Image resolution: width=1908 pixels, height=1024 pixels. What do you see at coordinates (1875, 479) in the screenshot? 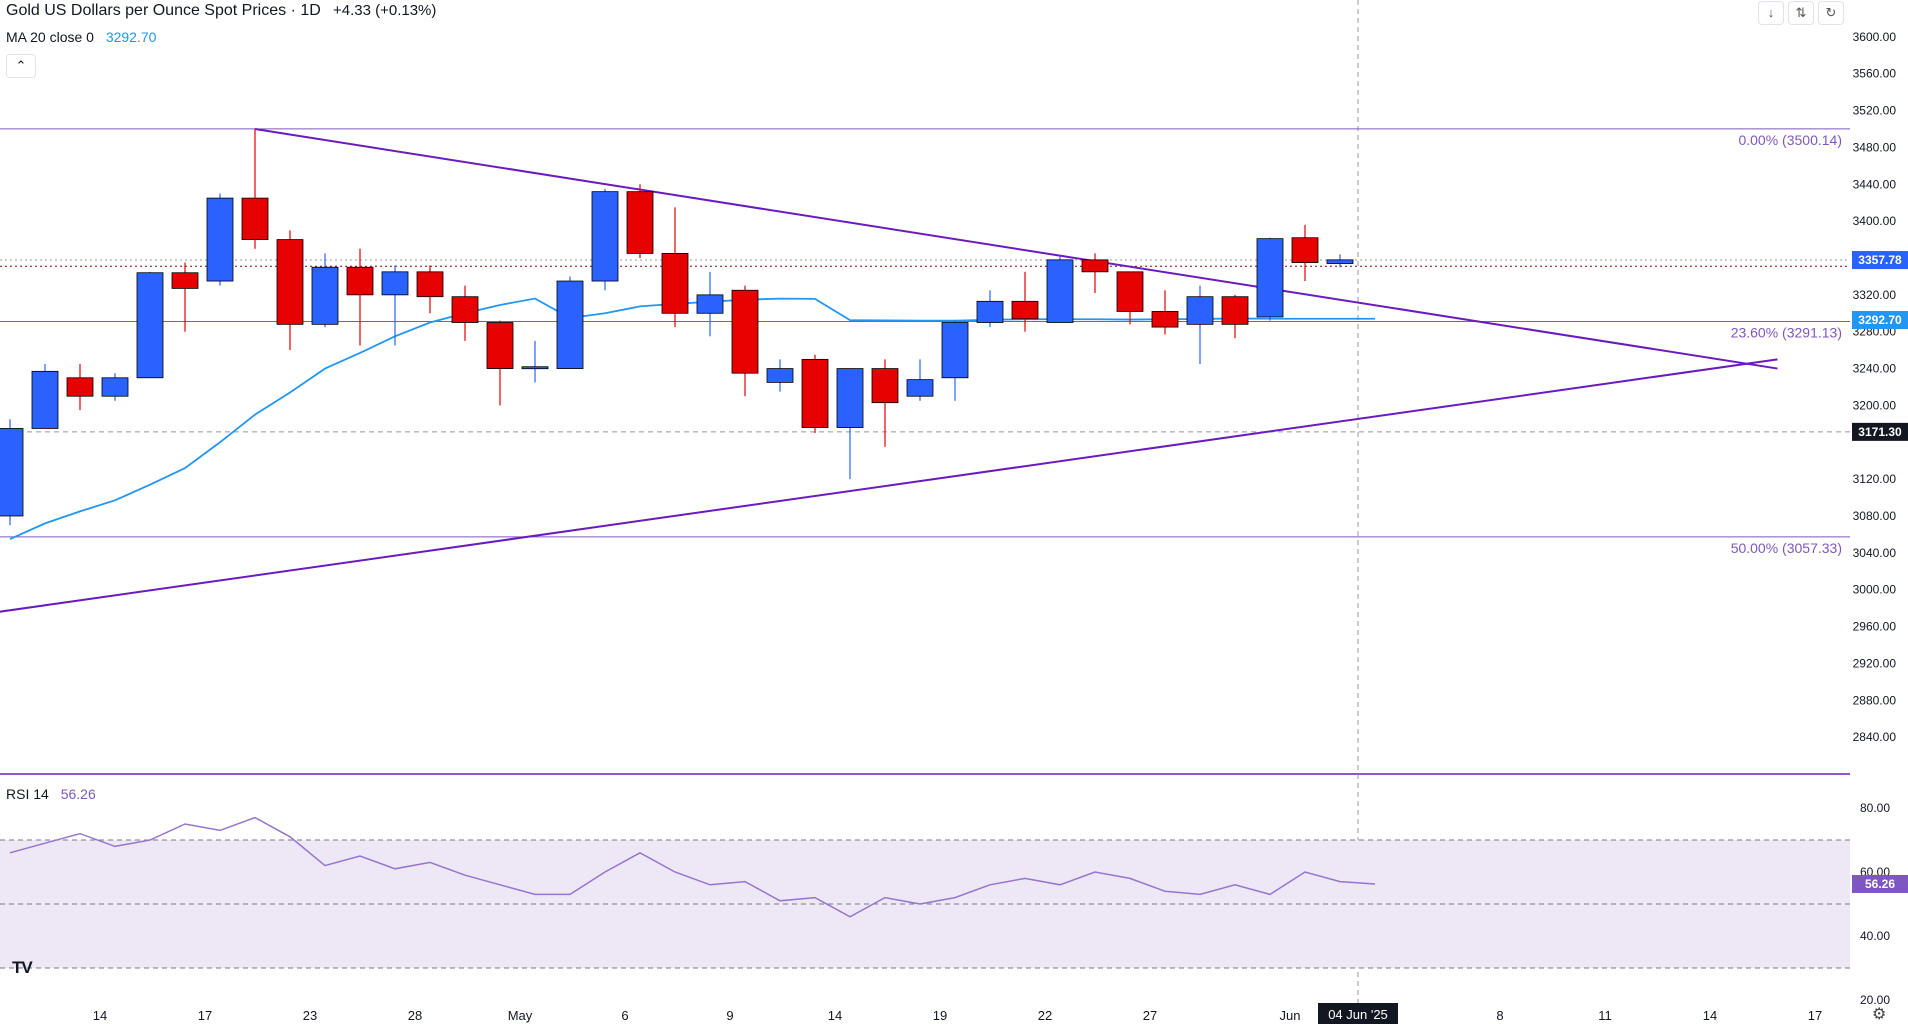
I see `price-tick-label: 3120.00` at bounding box center [1875, 479].